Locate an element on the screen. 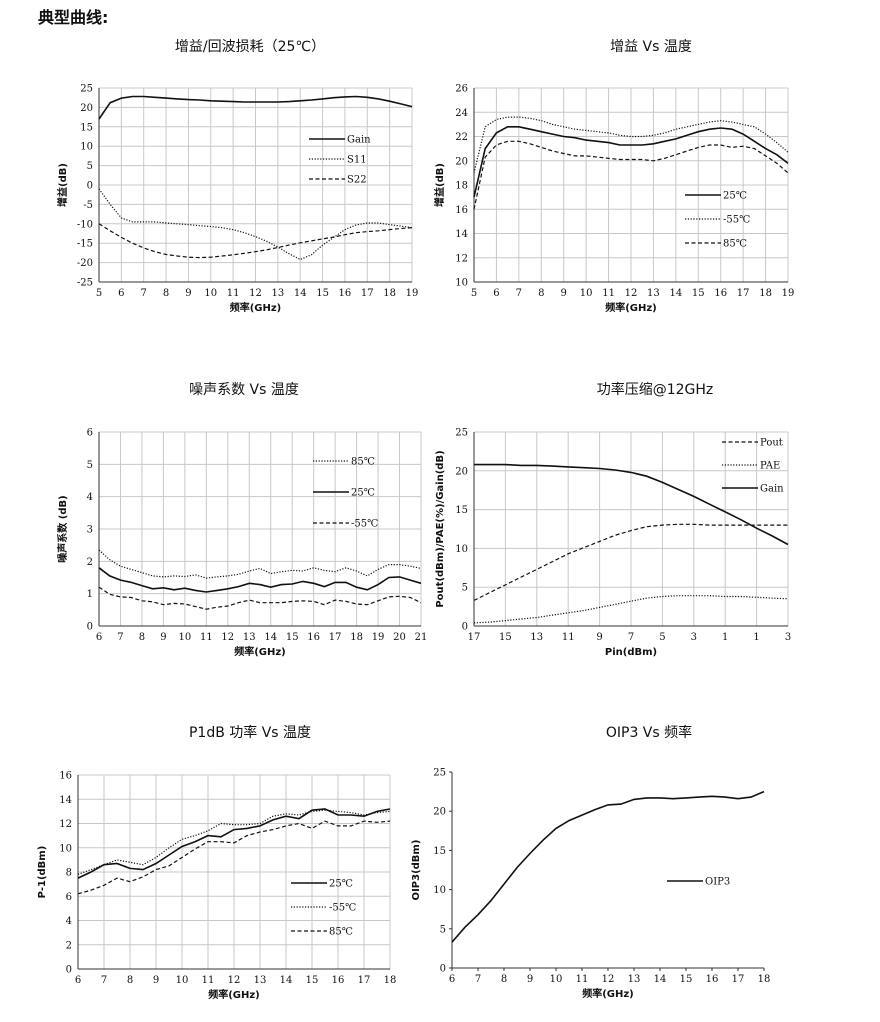 This screenshot has width=880, height=1022. y-tick-label: 4 is located at coordinates (69, 921).